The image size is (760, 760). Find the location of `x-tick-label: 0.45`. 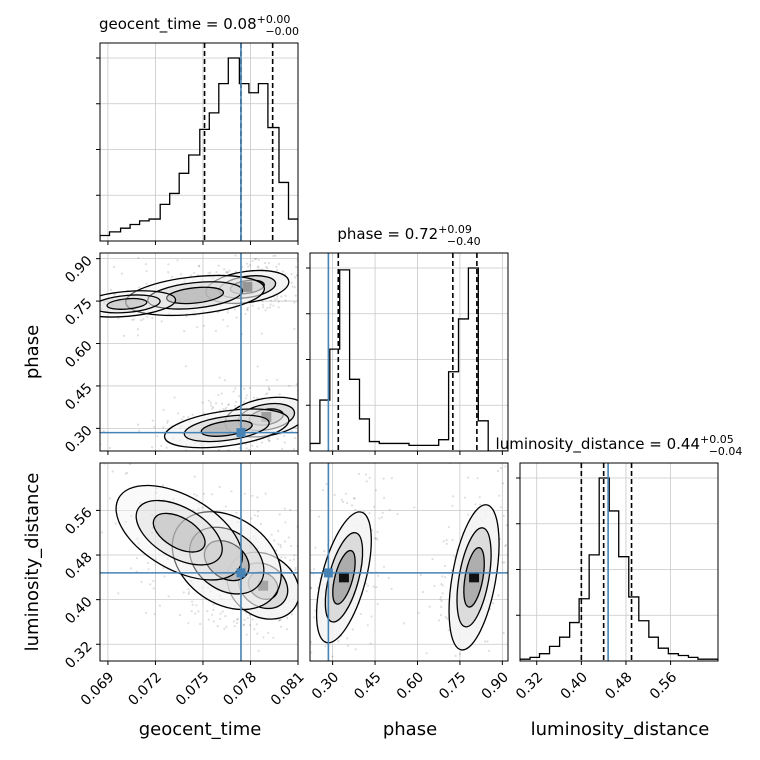

x-tick-label: 0.45 is located at coordinates (367, 685).